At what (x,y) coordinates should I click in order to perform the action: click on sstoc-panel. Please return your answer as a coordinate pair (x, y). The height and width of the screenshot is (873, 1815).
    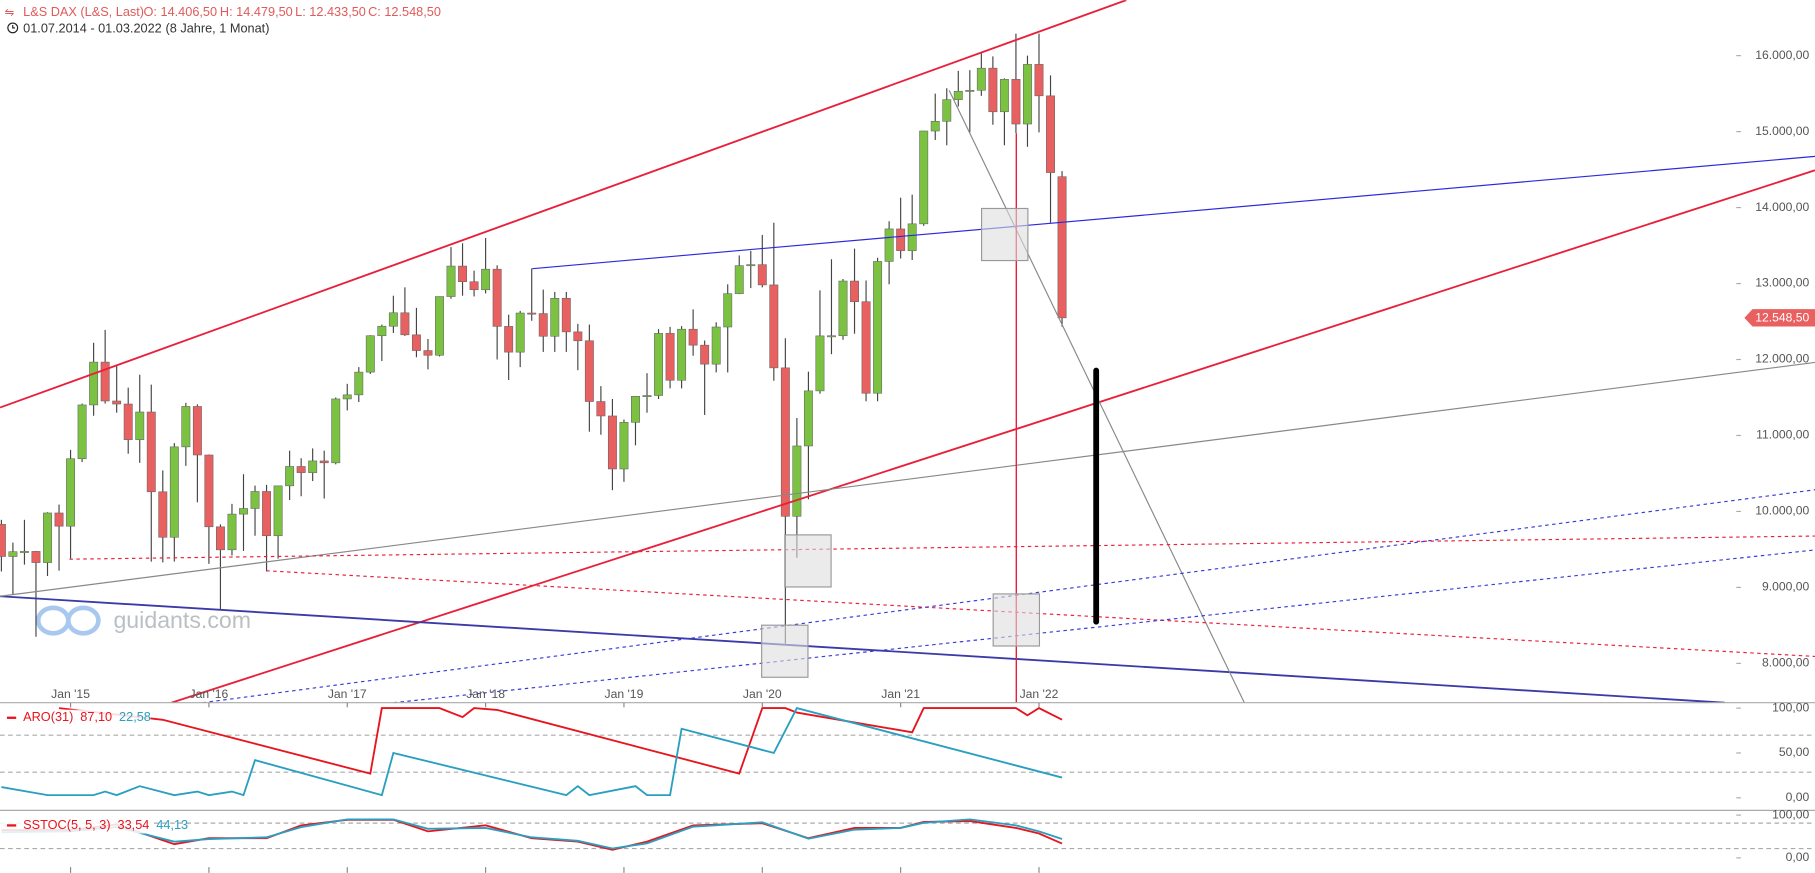
    Looking at the image, I should click on (532, 834).